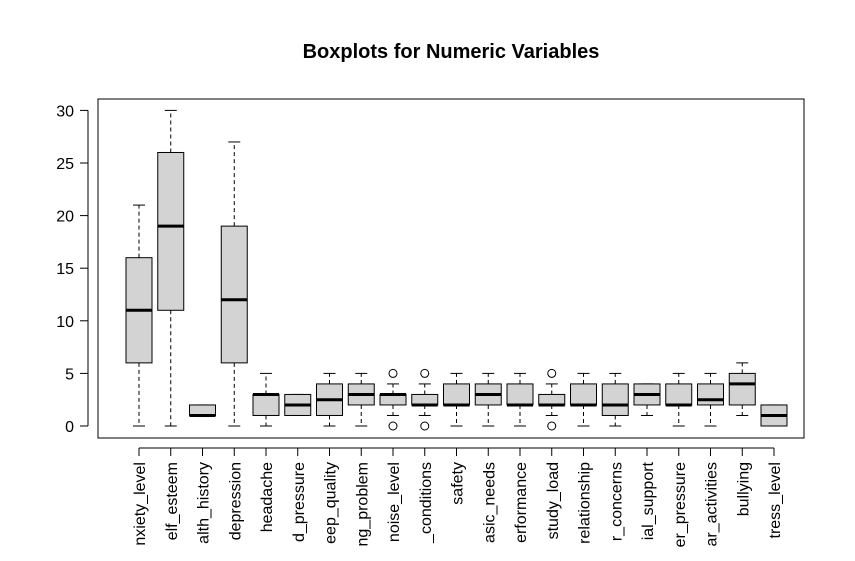  I want to click on box-r_concerns, so click(615, 399).